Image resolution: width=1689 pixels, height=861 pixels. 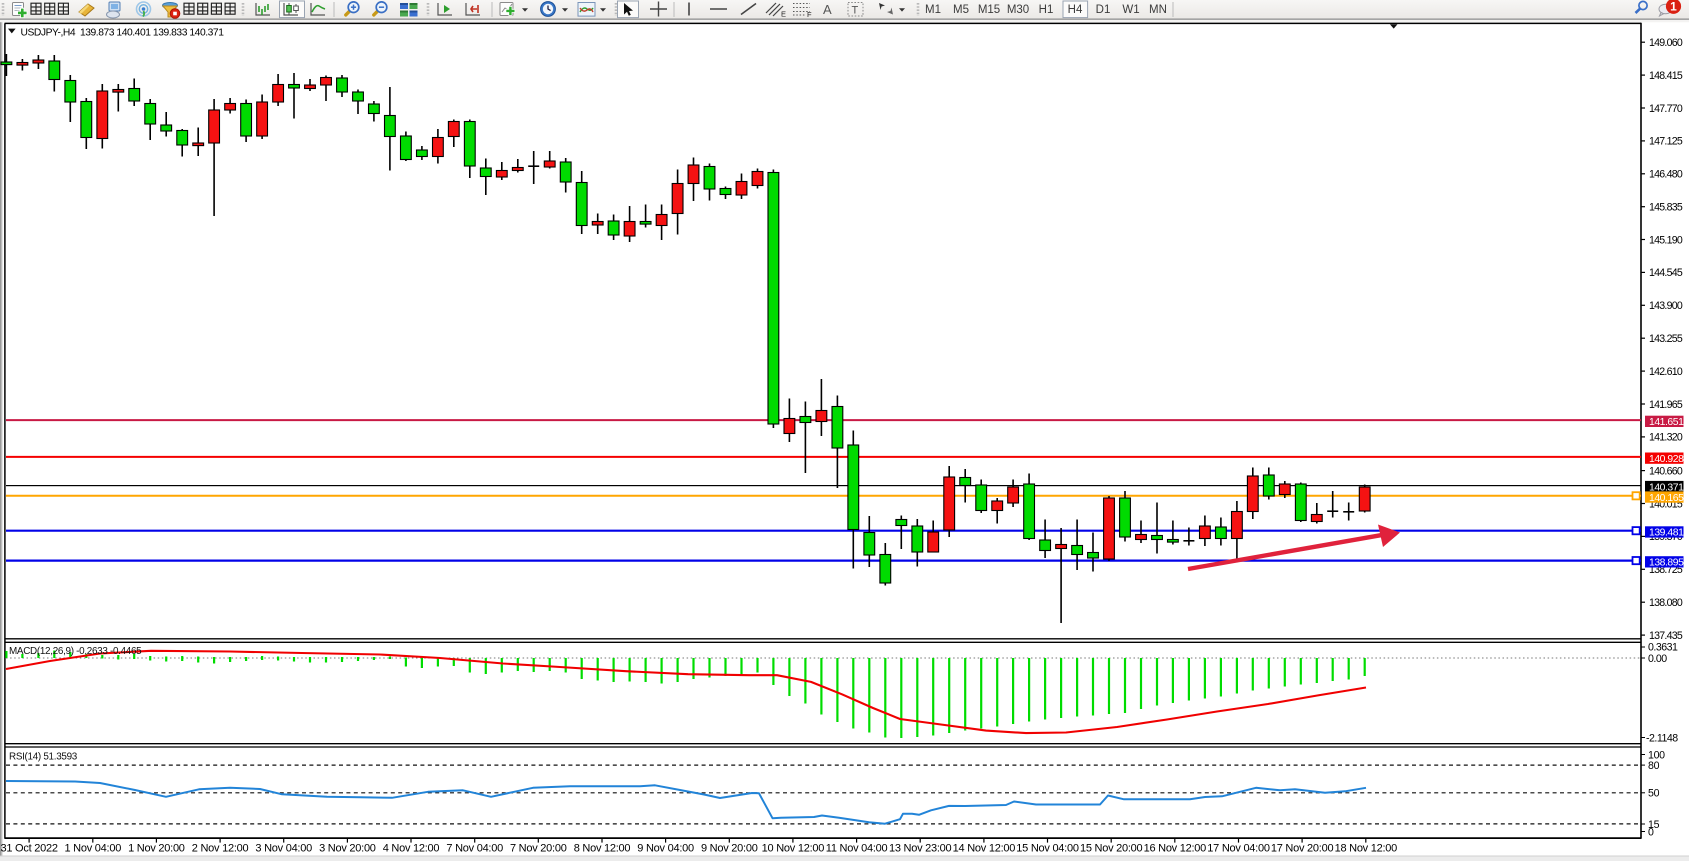 I want to click on svg-text: 142.610, so click(x=1666, y=372).